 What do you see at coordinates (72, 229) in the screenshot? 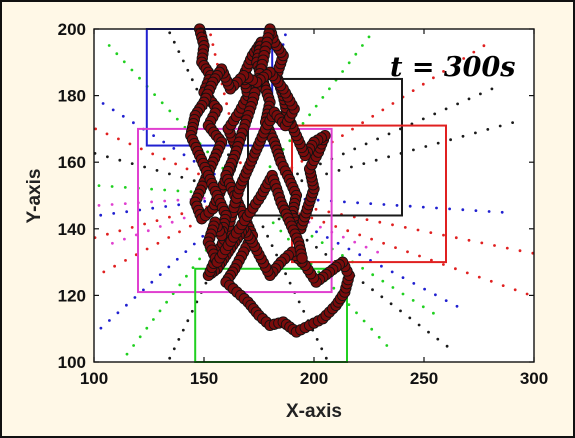
I see `y-tick-label: 140` at bounding box center [72, 229].